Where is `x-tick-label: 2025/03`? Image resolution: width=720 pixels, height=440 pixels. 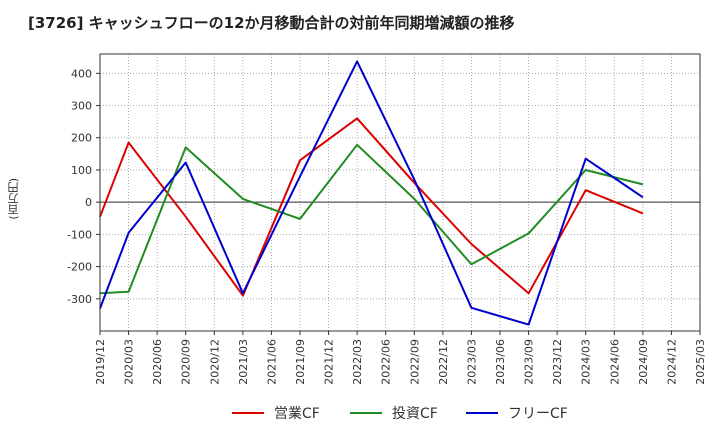 x-tick-label: 2025/03 is located at coordinates (700, 362).